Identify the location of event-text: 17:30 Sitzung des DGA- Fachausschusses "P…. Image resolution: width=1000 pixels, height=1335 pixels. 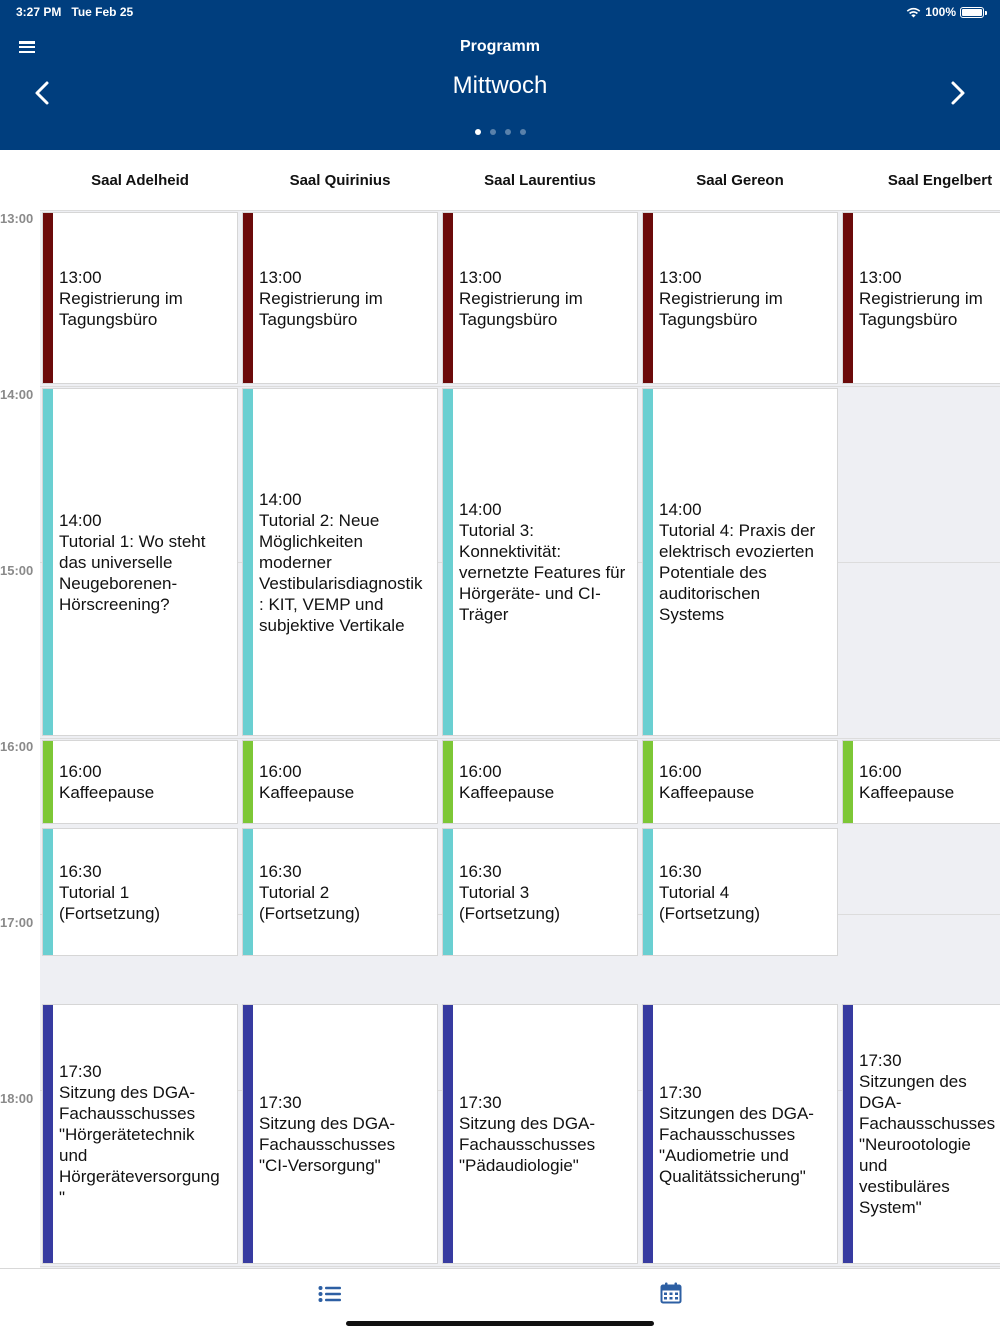
(547, 1134).